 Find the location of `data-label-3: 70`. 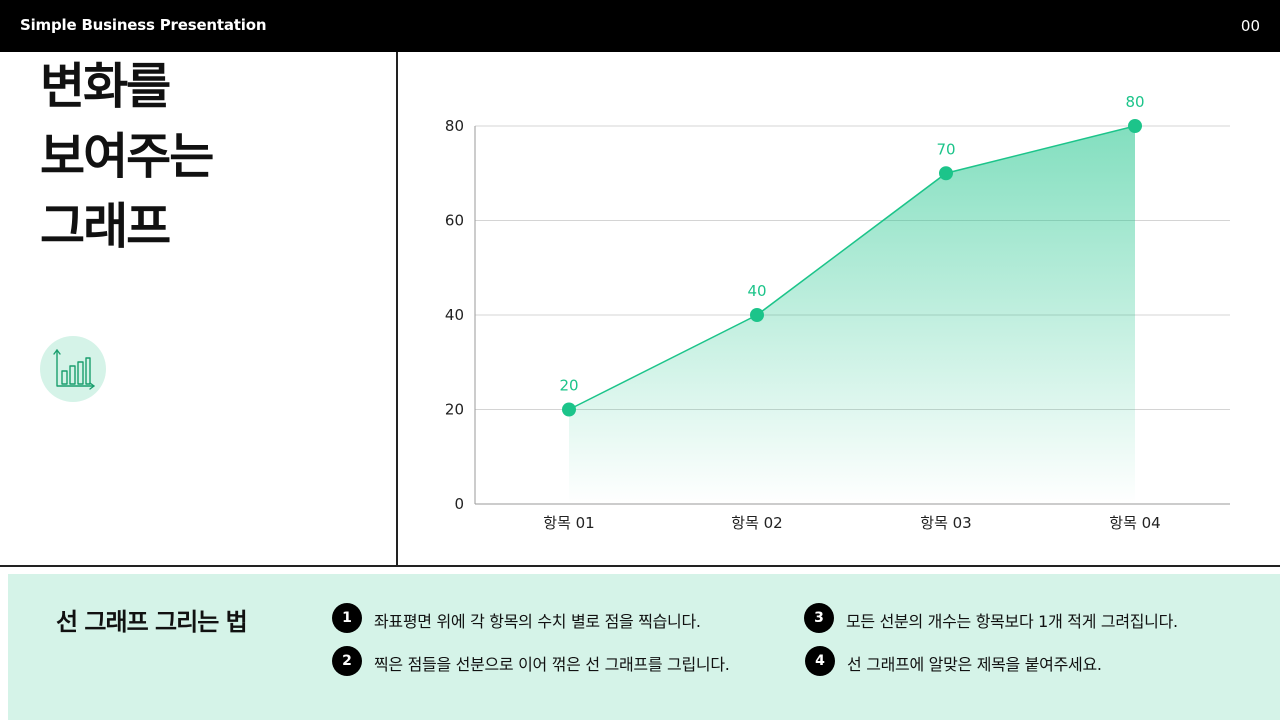

data-label-3: 70 is located at coordinates (945, 149).